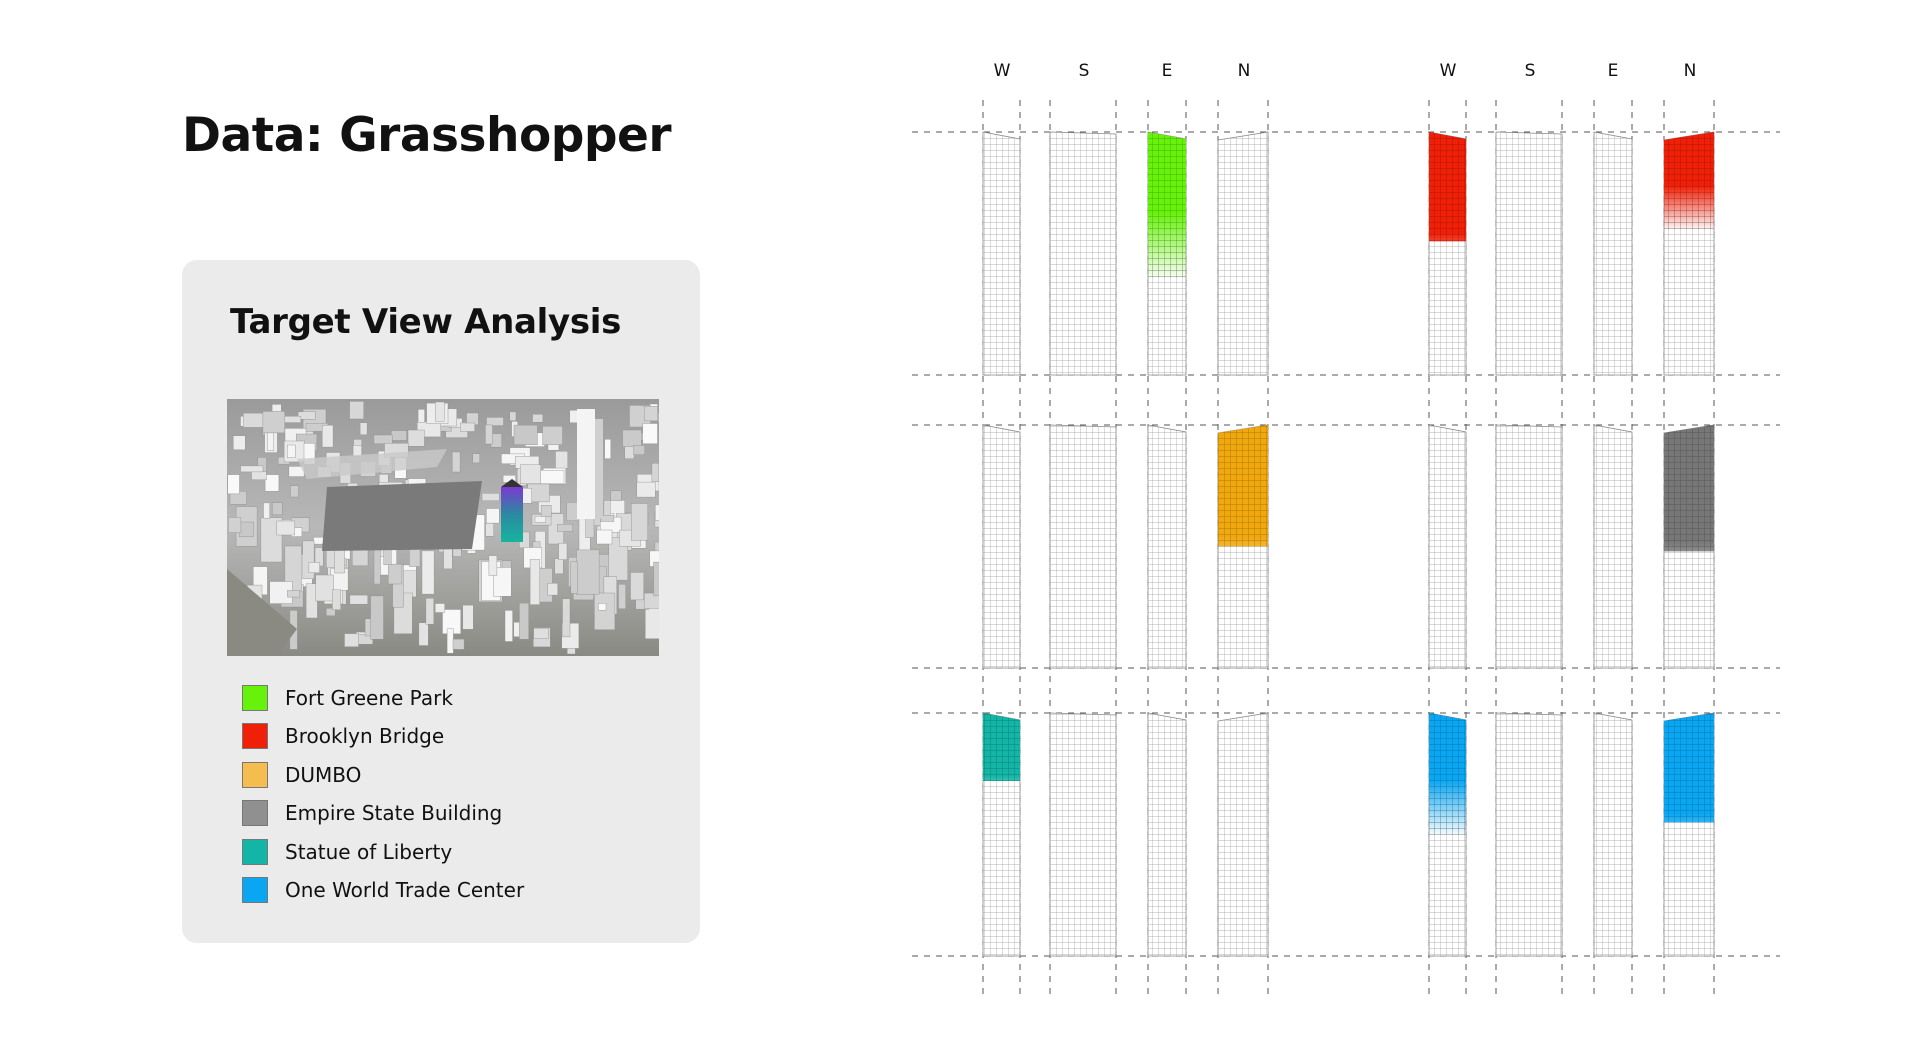  I want to click on page-title: Data: Grasshopper, so click(427, 135).